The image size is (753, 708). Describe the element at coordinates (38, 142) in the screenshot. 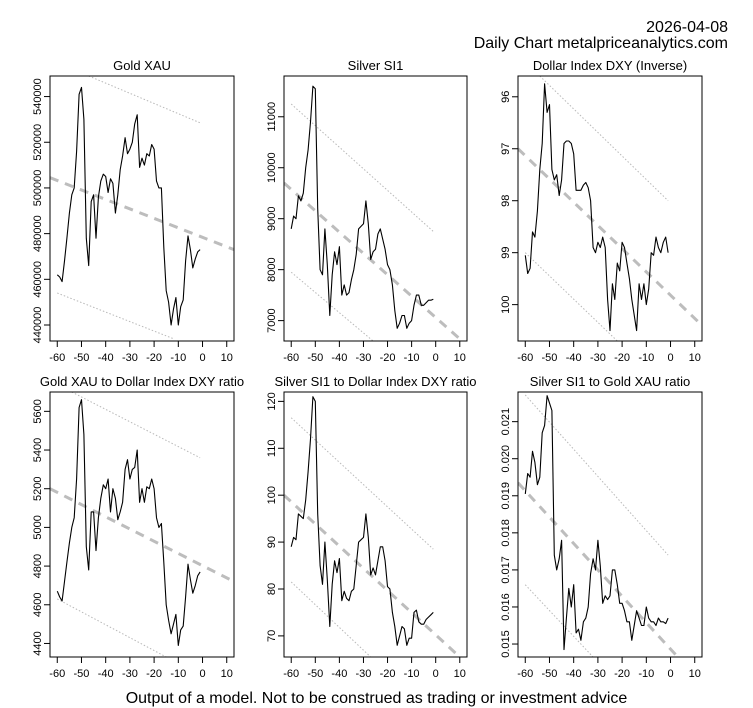

I see `y-tick-label: 520000` at that location.